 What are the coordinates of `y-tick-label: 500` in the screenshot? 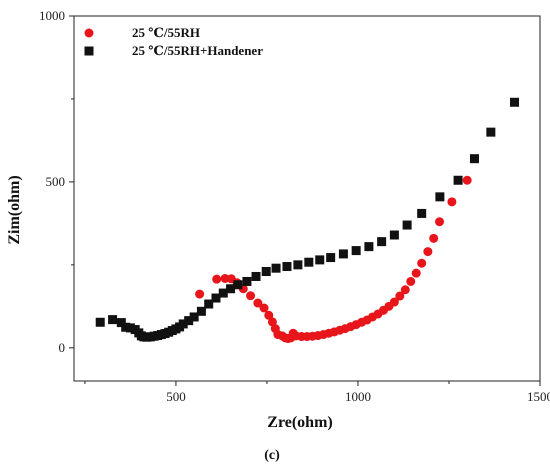 It's located at (56, 181).